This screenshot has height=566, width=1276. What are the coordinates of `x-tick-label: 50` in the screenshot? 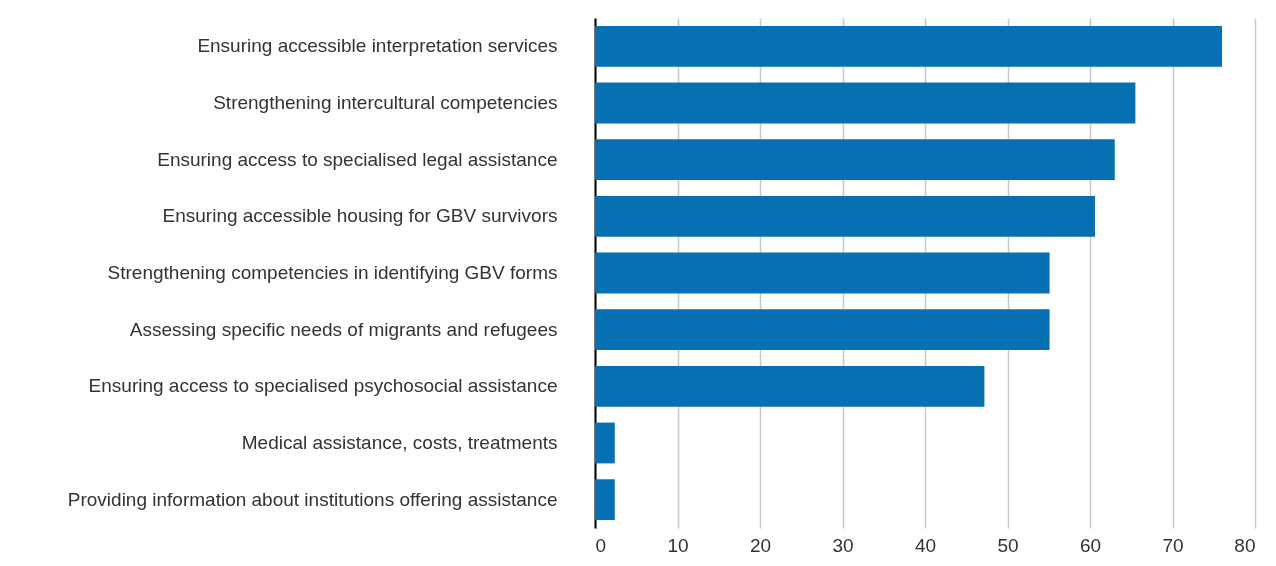 It's located at (1008, 545).